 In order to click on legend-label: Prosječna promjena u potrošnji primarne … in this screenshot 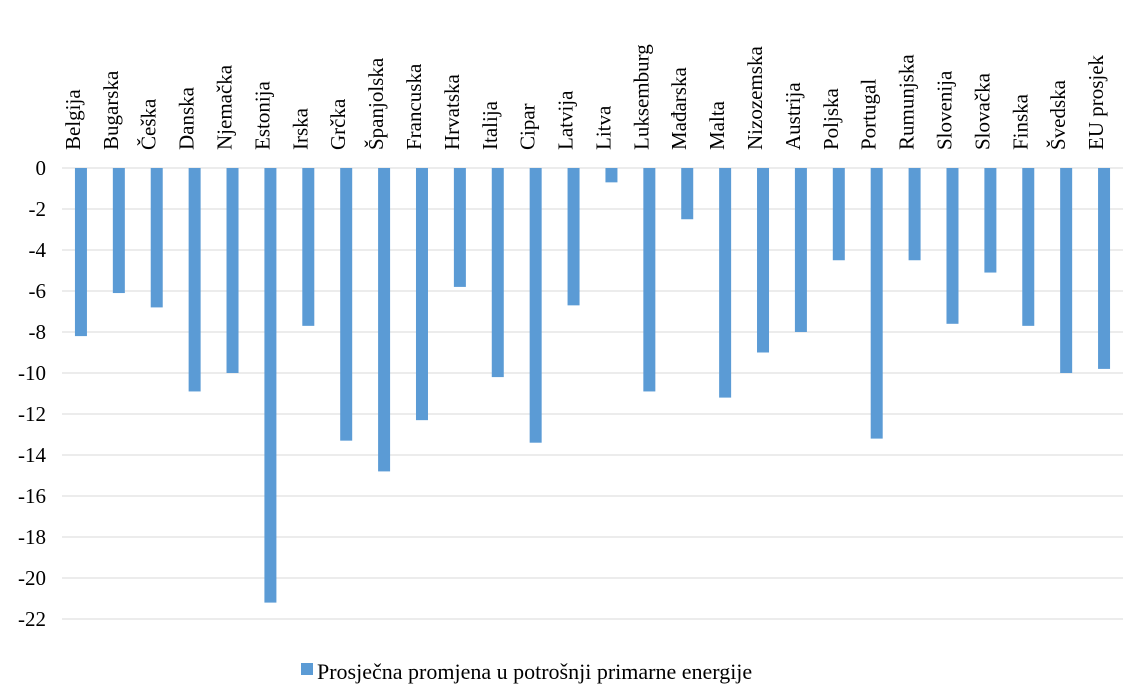, I will do `click(534, 671)`.